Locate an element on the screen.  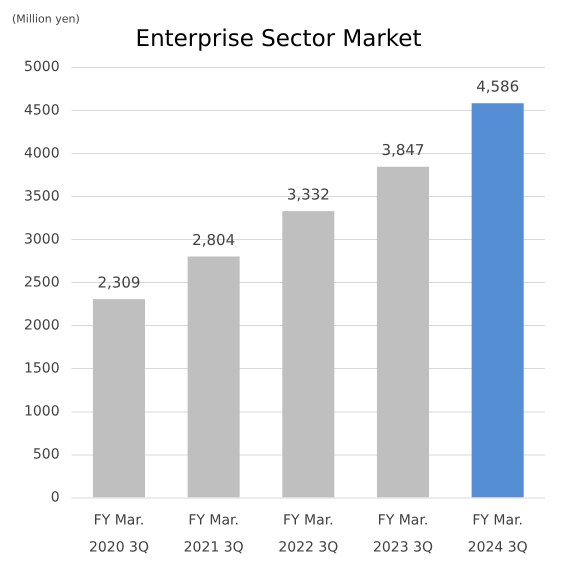
y-tick-label: 2500 is located at coordinates (42, 282).